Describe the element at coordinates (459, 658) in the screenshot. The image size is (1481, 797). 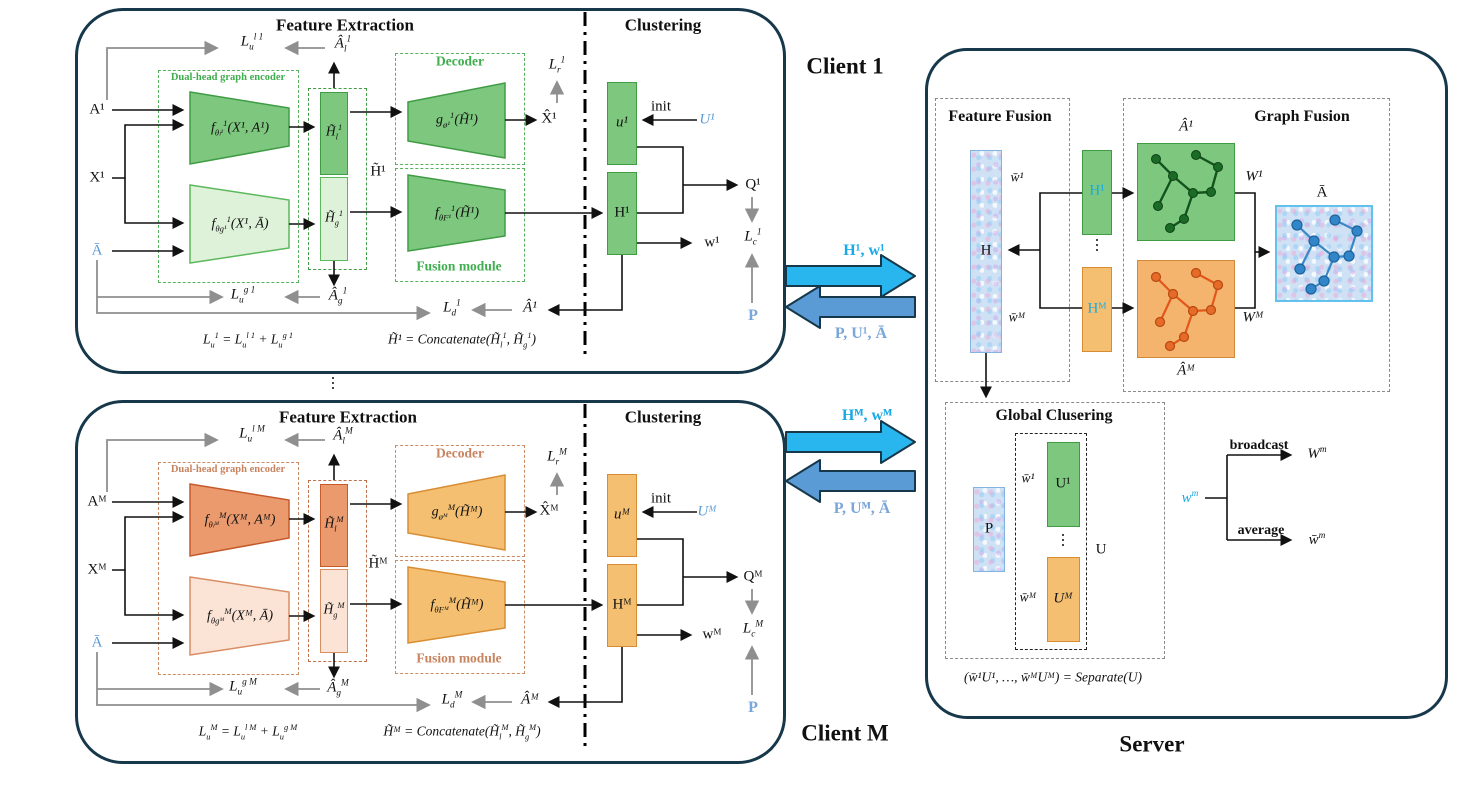
I see `clientM-fusion-label: Fusion module` at that location.